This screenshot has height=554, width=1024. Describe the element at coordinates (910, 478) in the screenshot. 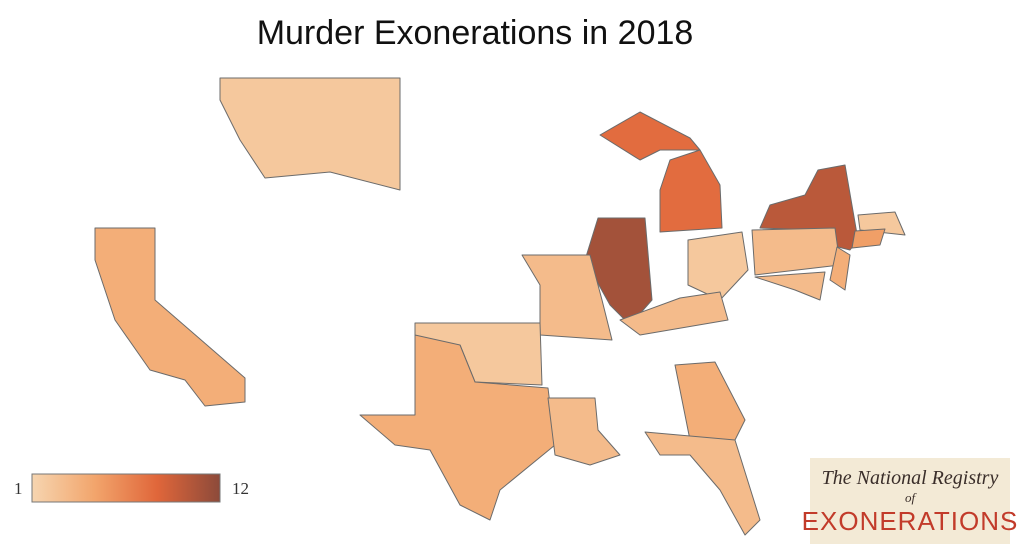

I see `logo-line: The National Registry` at that location.